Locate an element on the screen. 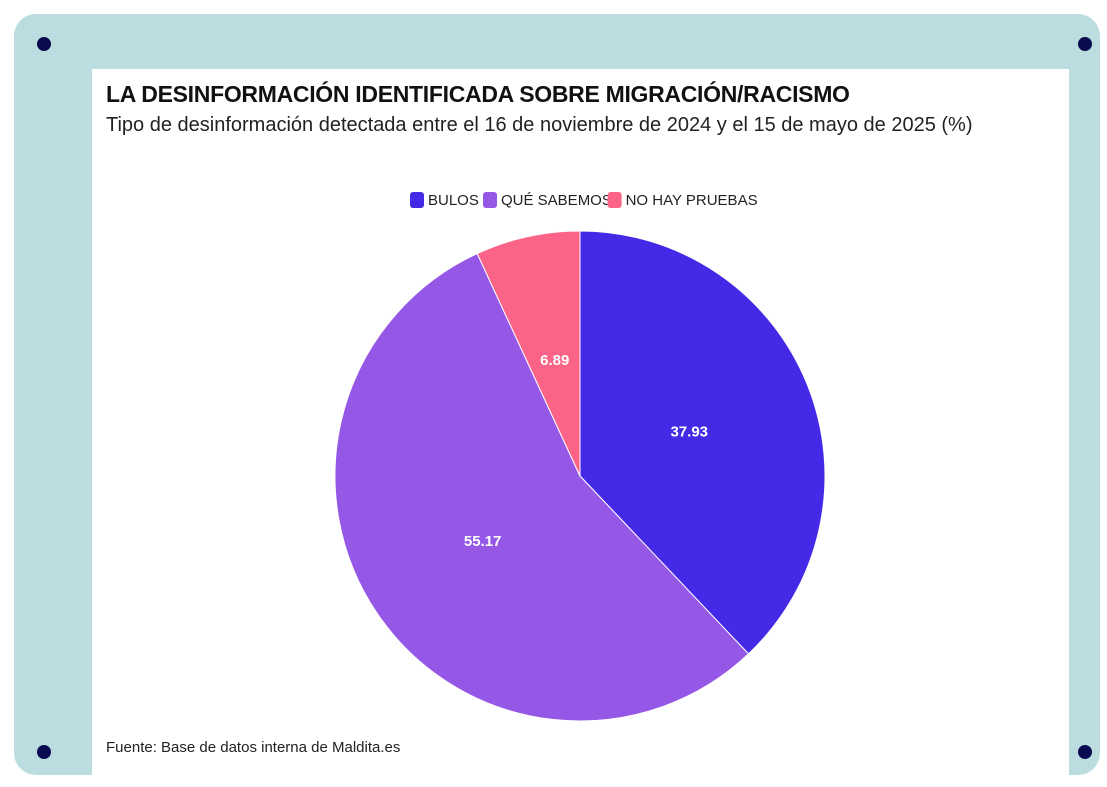 The width and height of the screenshot is (1107, 787). data-label: 55.17 is located at coordinates (483, 541).